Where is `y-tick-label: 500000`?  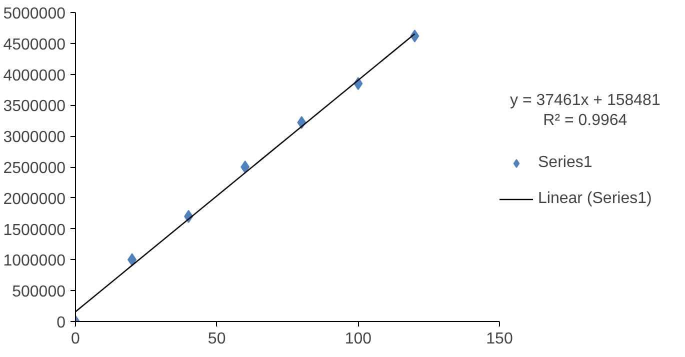 y-tick-label: 500000 is located at coordinates (39, 292).